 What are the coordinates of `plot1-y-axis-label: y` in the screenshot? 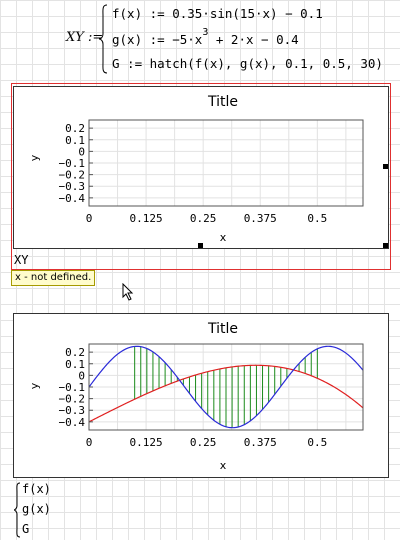 It's located at (34, 157).